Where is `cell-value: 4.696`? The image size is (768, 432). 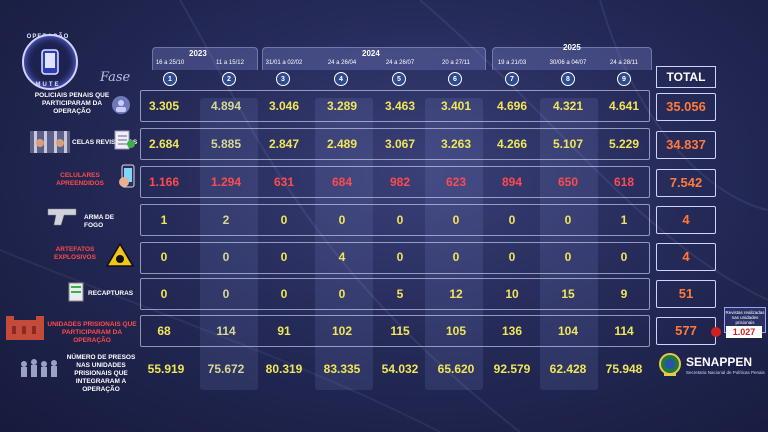
cell-value: 4.696 is located at coordinates (512, 106).